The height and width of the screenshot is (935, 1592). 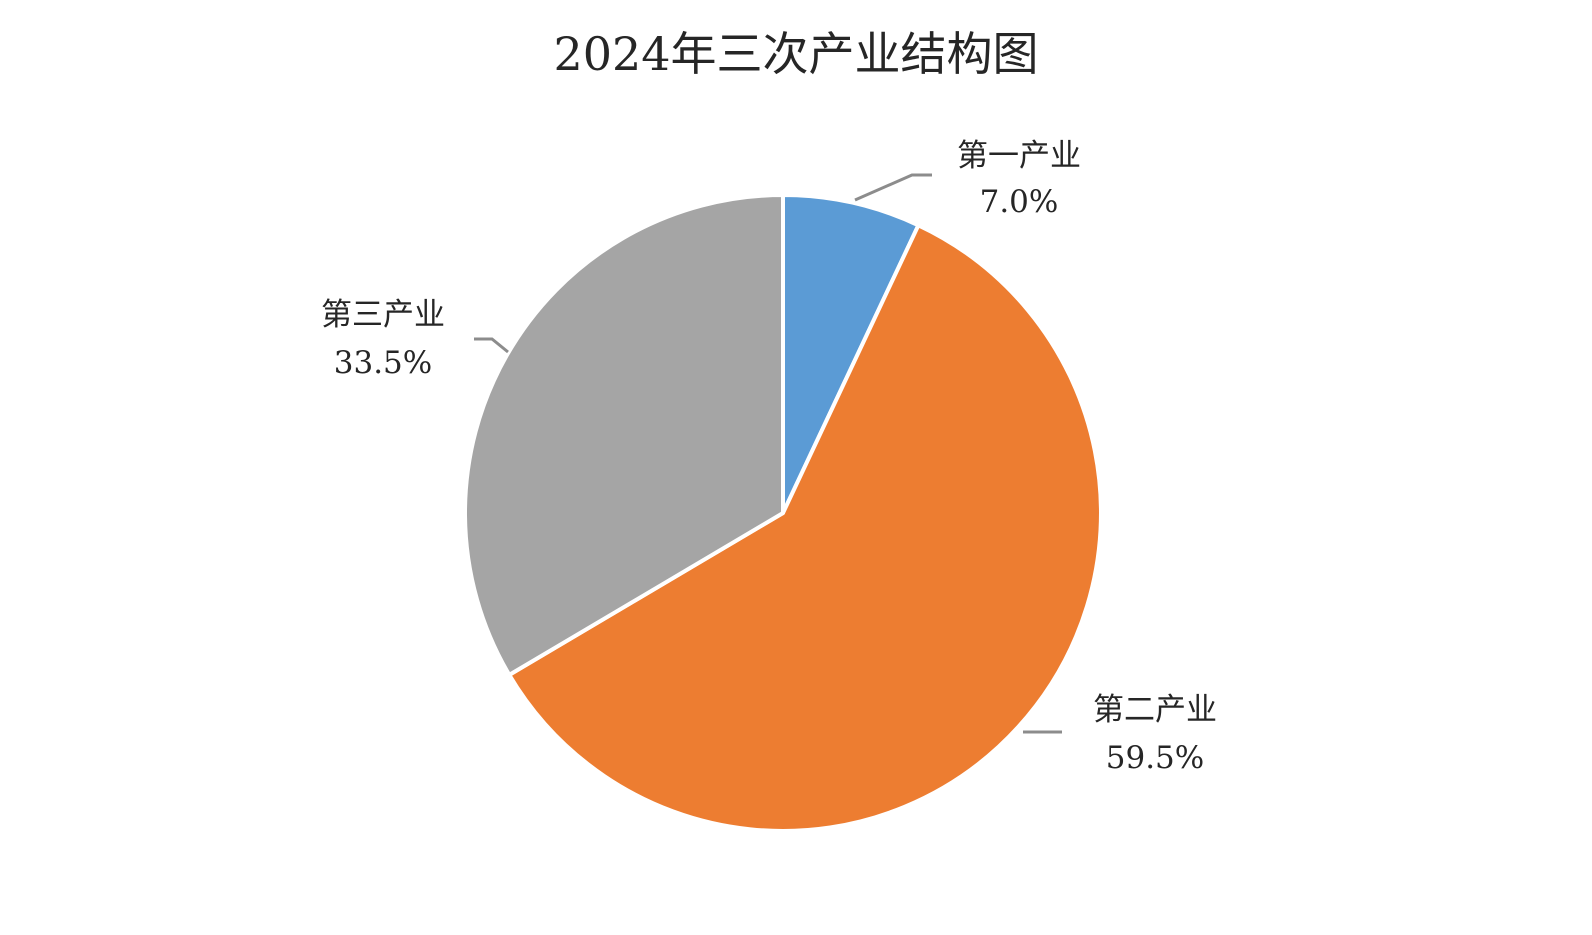 What do you see at coordinates (893, 187) in the screenshot?
I see `leader-line-primary-industry` at bounding box center [893, 187].